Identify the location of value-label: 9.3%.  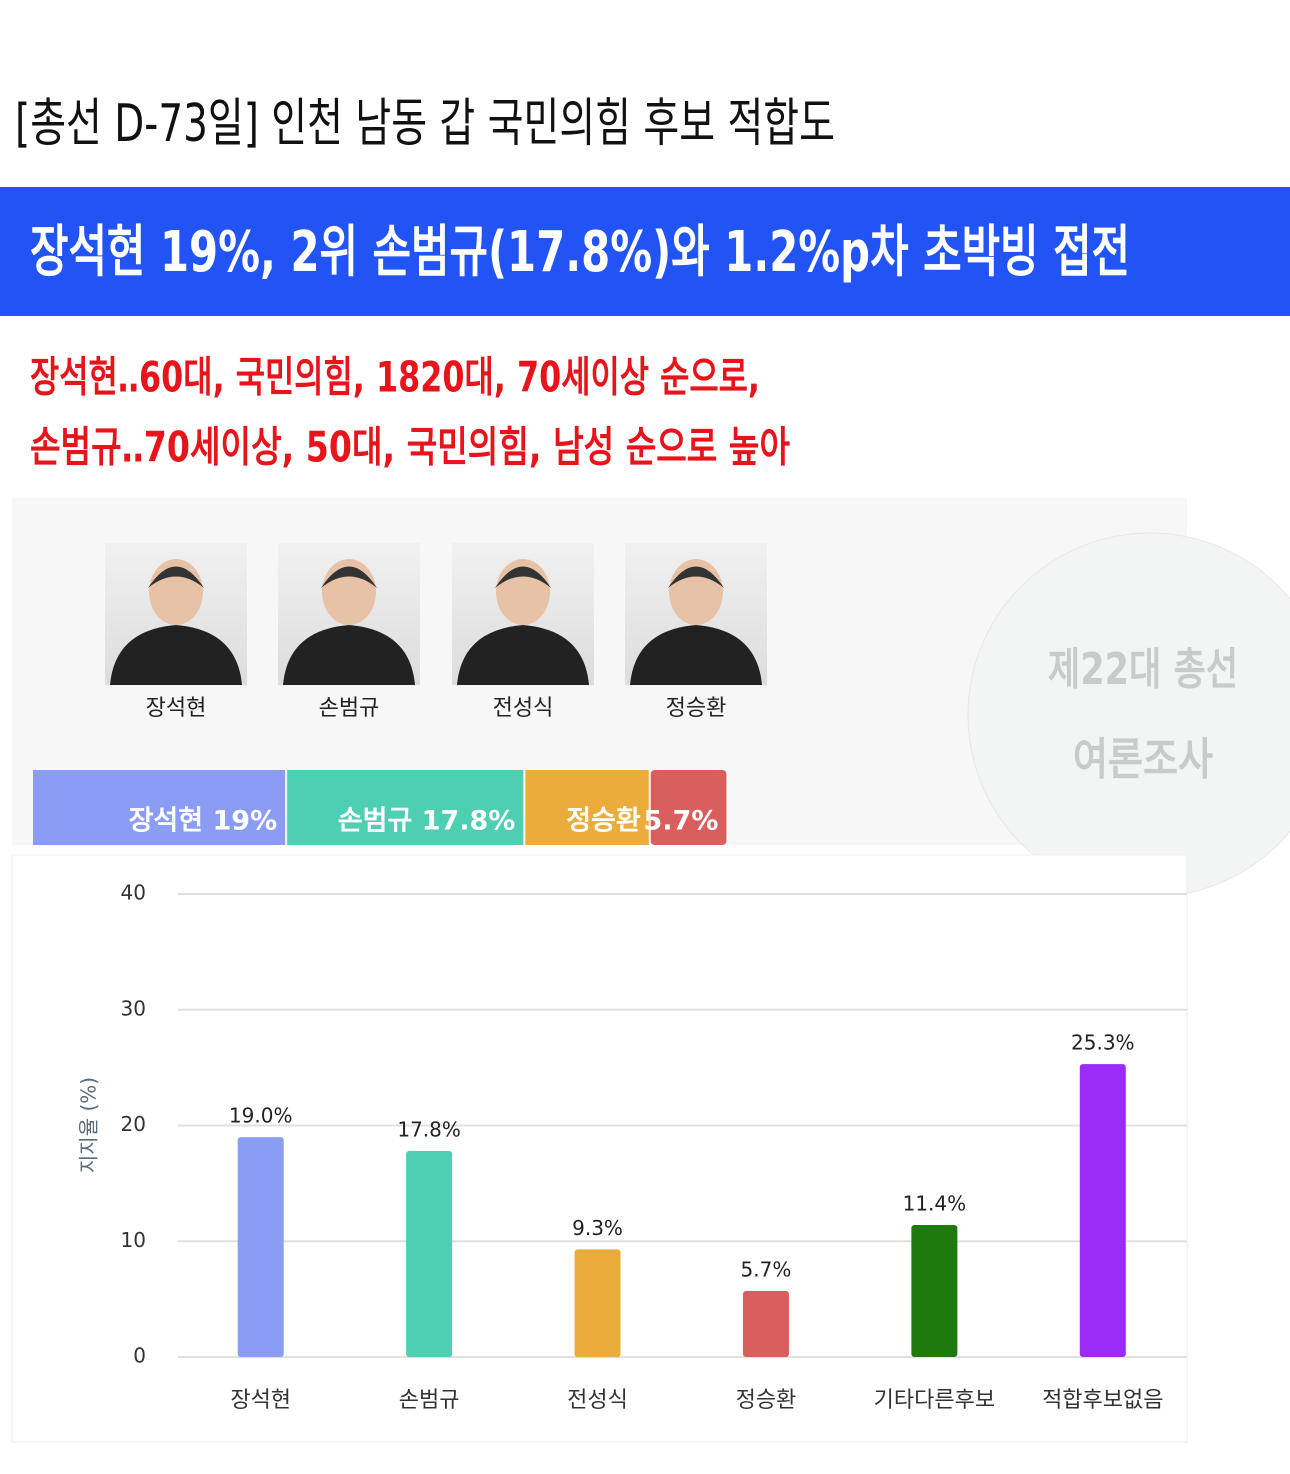
(597, 1228).